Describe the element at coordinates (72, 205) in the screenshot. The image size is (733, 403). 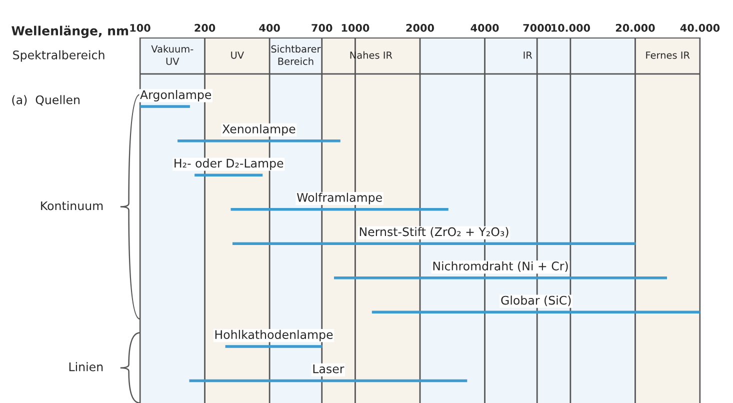
I see `text: Kontinuum` at that location.